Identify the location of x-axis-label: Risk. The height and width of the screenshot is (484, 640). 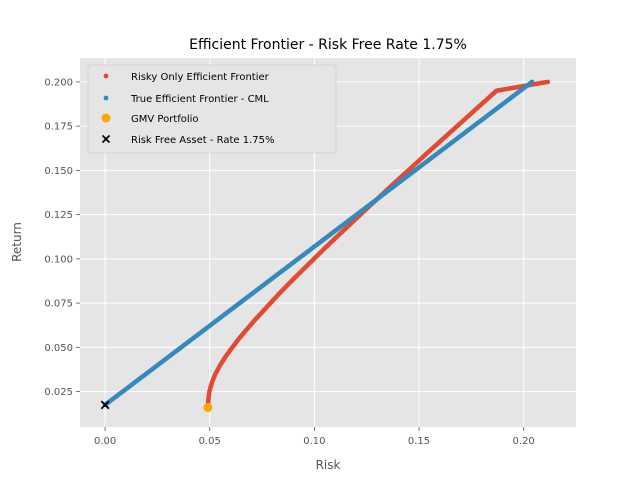
(328, 465).